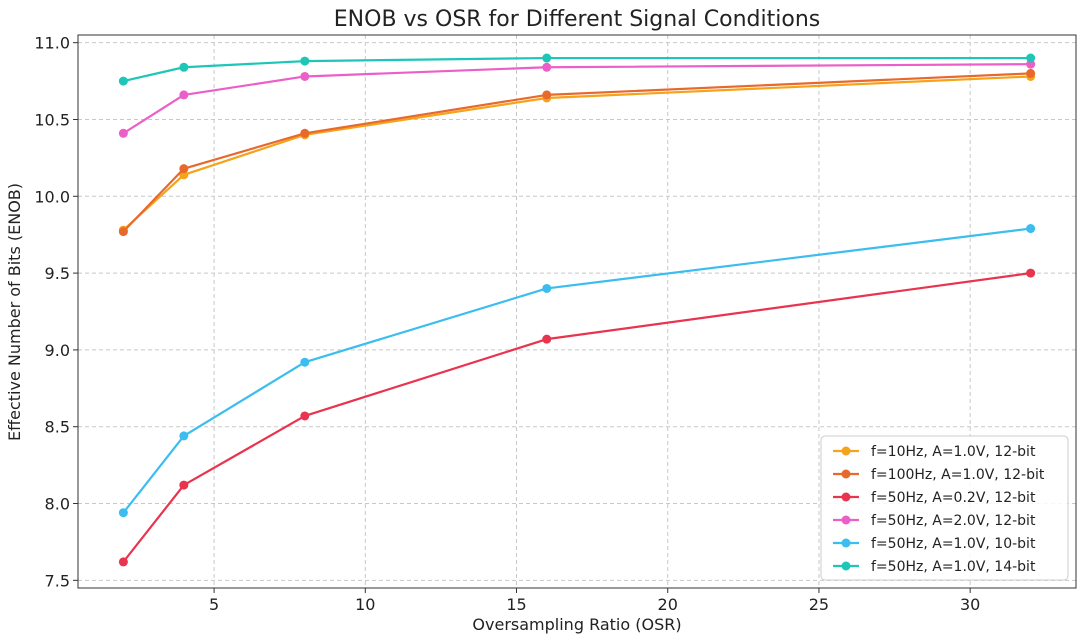 This screenshot has width=1080, height=642. I want to click on x-tick-label: 30, so click(970, 604).